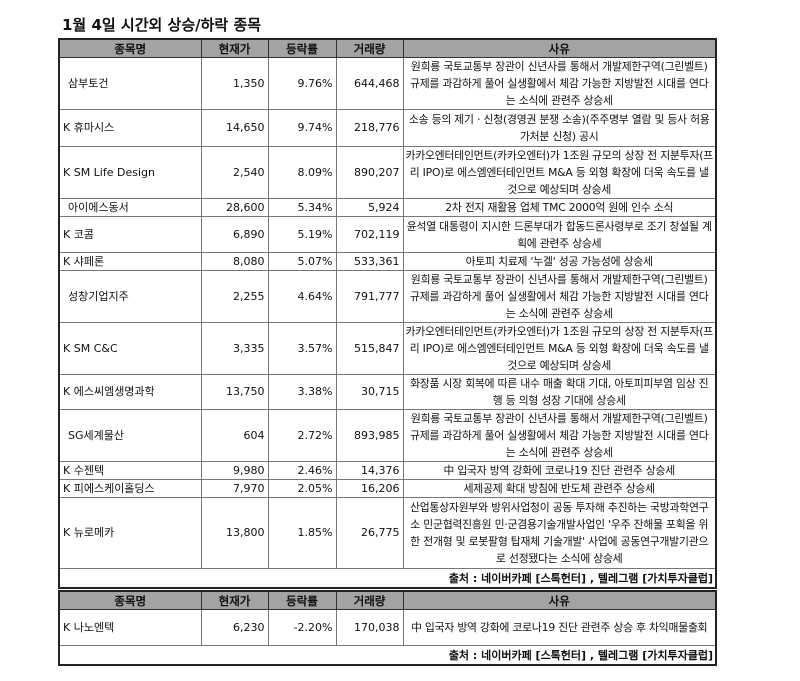 The height and width of the screenshot is (681, 800). What do you see at coordinates (369, 234) in the screenshot?
I see `stock-volume: 702,119` at bounding box center [369, 234].